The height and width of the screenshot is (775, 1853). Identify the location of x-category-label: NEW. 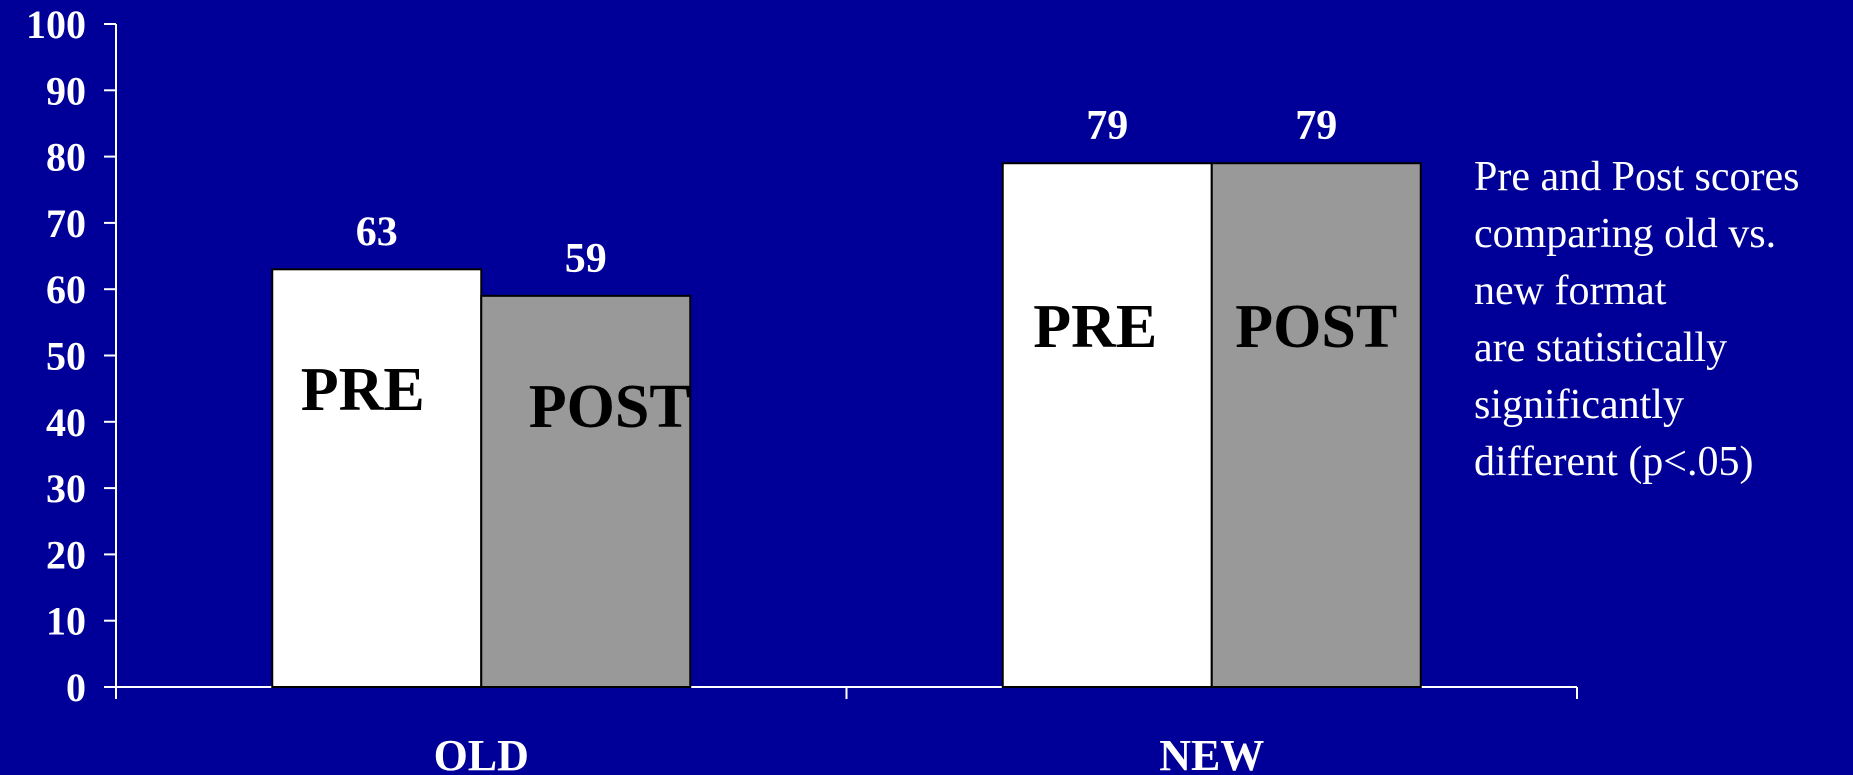
(1211, 753).